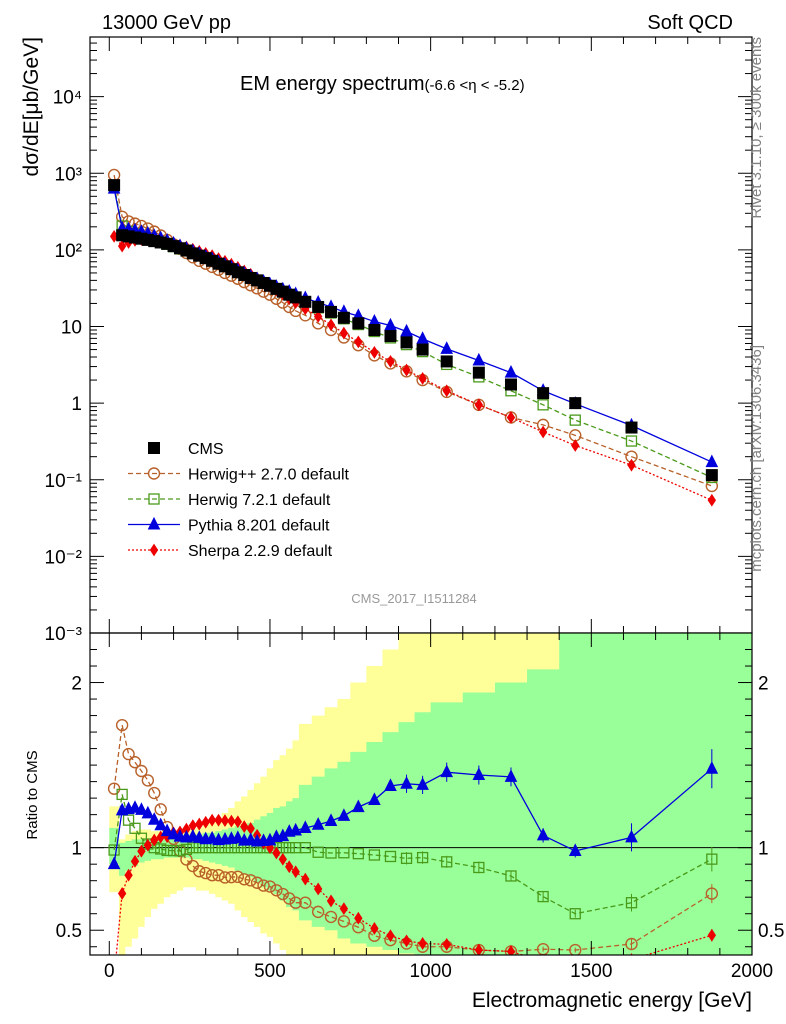 The width and height of the screenshot is (786, 1024). What do you see at coordinates (71, 328) in the screenshot?
I see `y-tick-label: 10` at bounding box center [71, 328].